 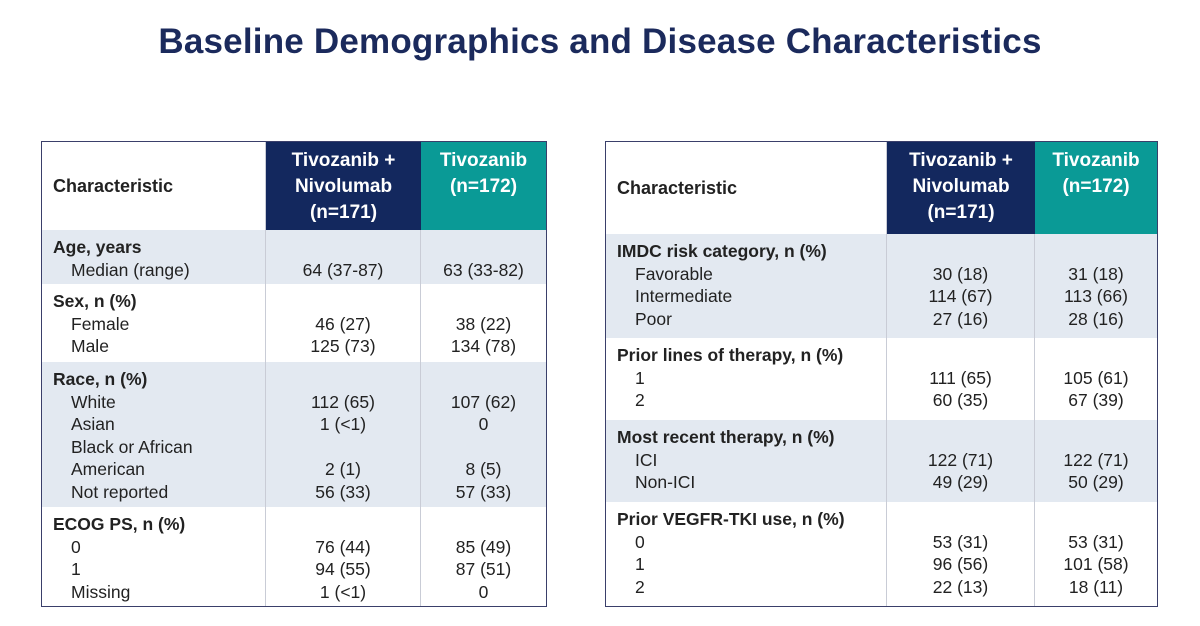 What do you see at coordinates (483, 469) in the screenshot?
I see `mono-value: 8 (5)` at bounding box center [483, 469].